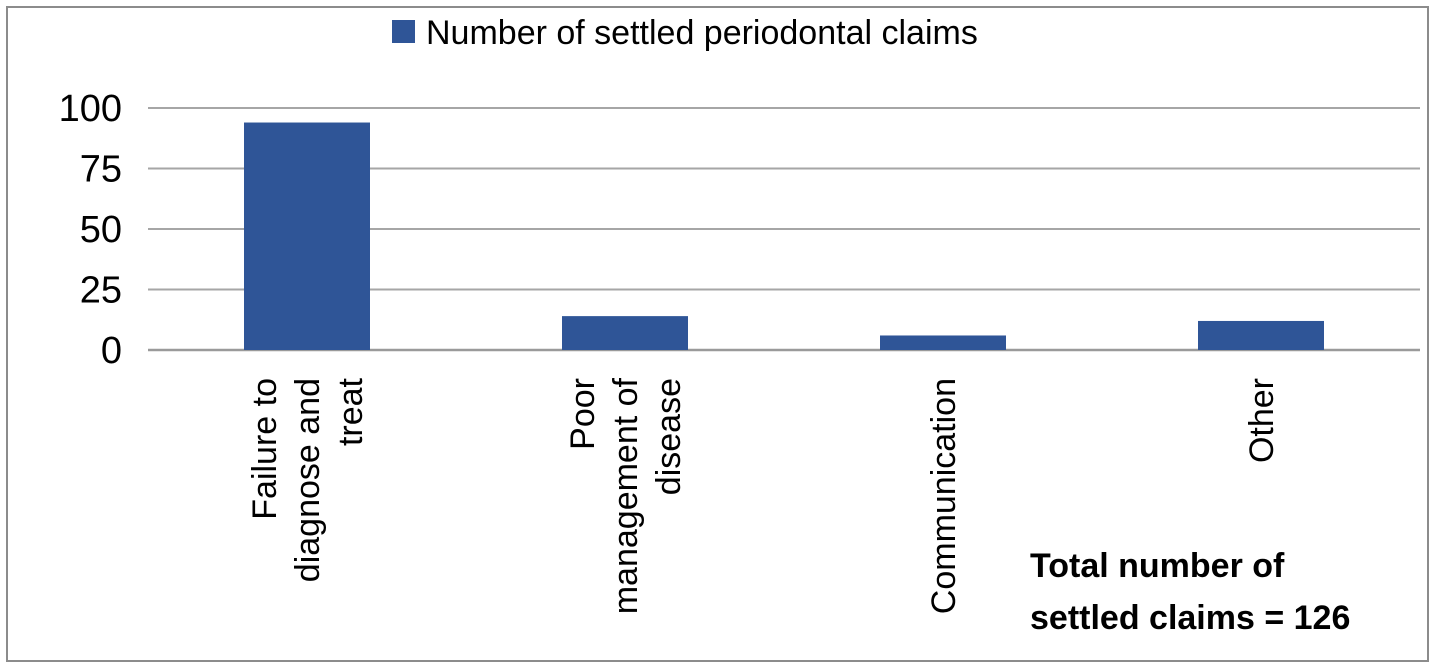 The image size is (1437, 670). I want to click on category-label-1: Poor management of disease, so click(626, 495).